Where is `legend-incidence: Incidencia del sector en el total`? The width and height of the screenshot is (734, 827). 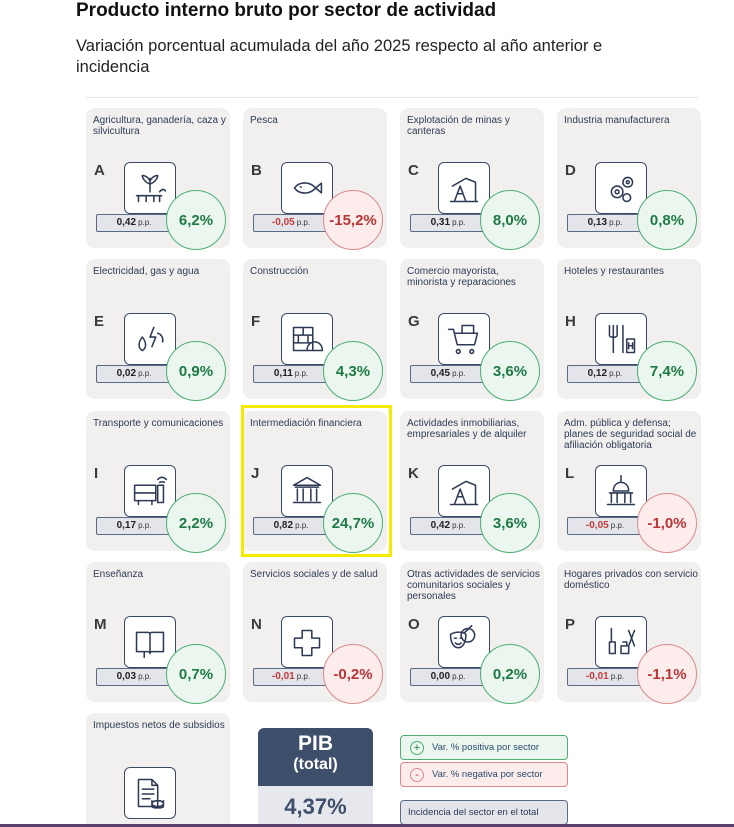
legend-incidence: Incidencia del sector en el total is located at coordinates (484, 812).